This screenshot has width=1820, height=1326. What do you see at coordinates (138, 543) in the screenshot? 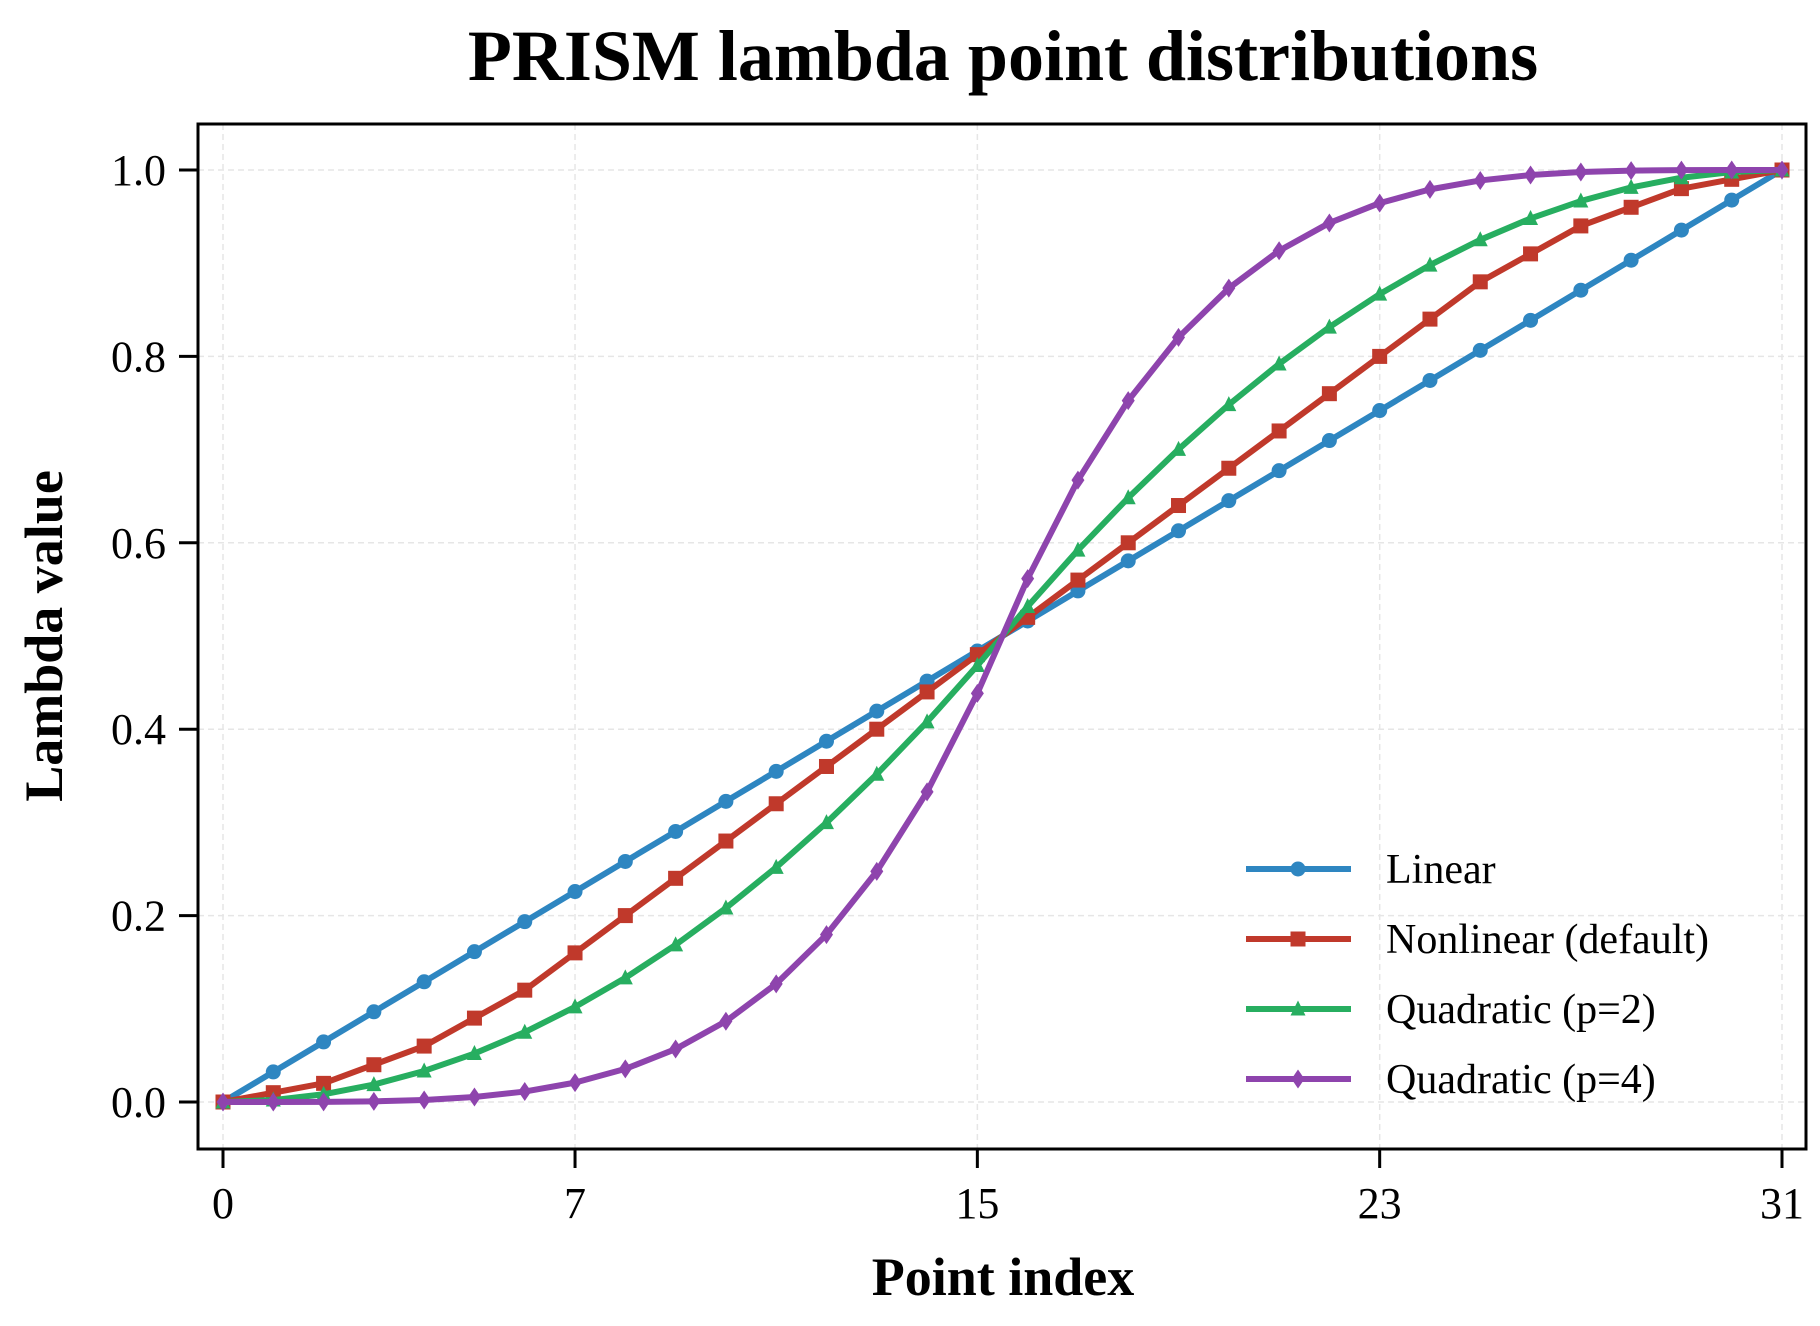
I see `y-tick-label: 0.6` at bounding box center [138, 543].